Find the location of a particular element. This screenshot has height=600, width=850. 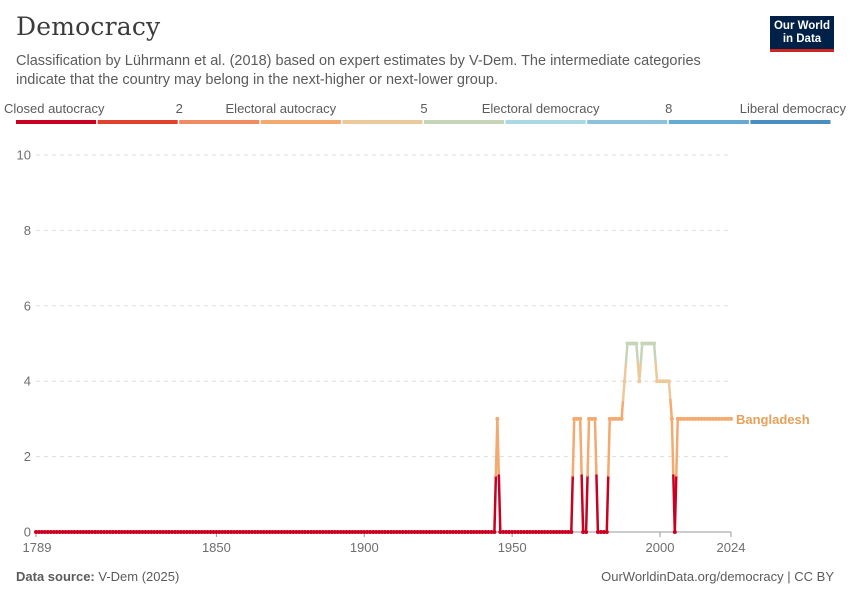

owid-logo: Our World in Data is located at coordinates (802, 34).